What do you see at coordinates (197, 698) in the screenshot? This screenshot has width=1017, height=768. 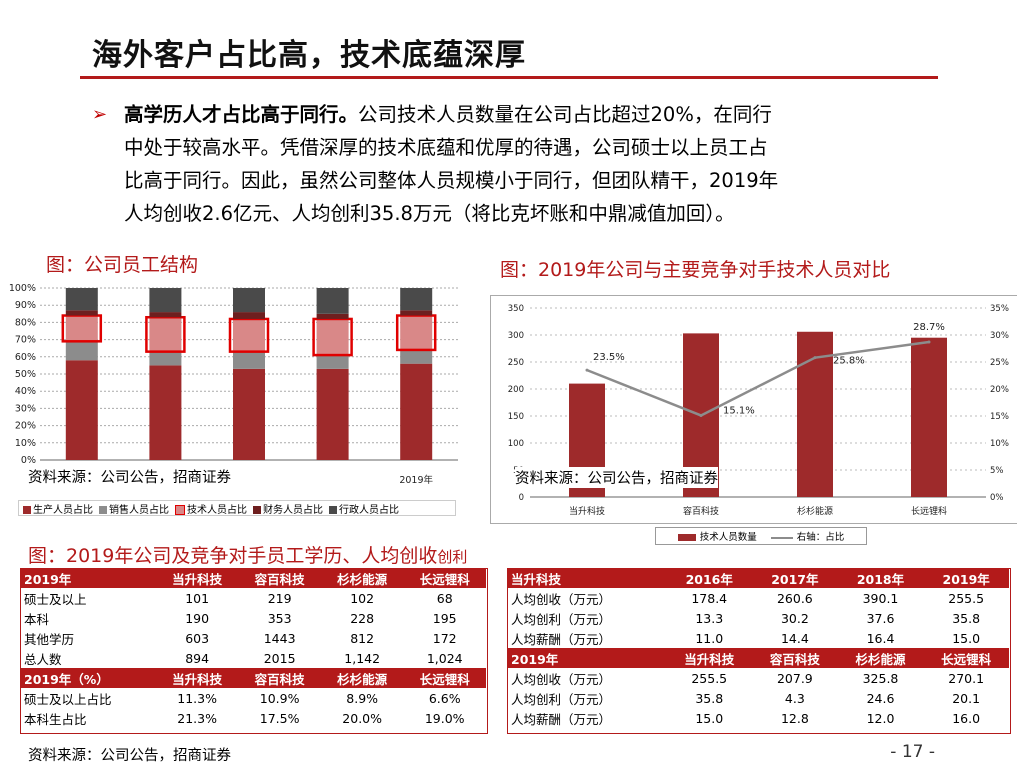 I see `table-cell: 11.3%` at bounding box center [197, 698].